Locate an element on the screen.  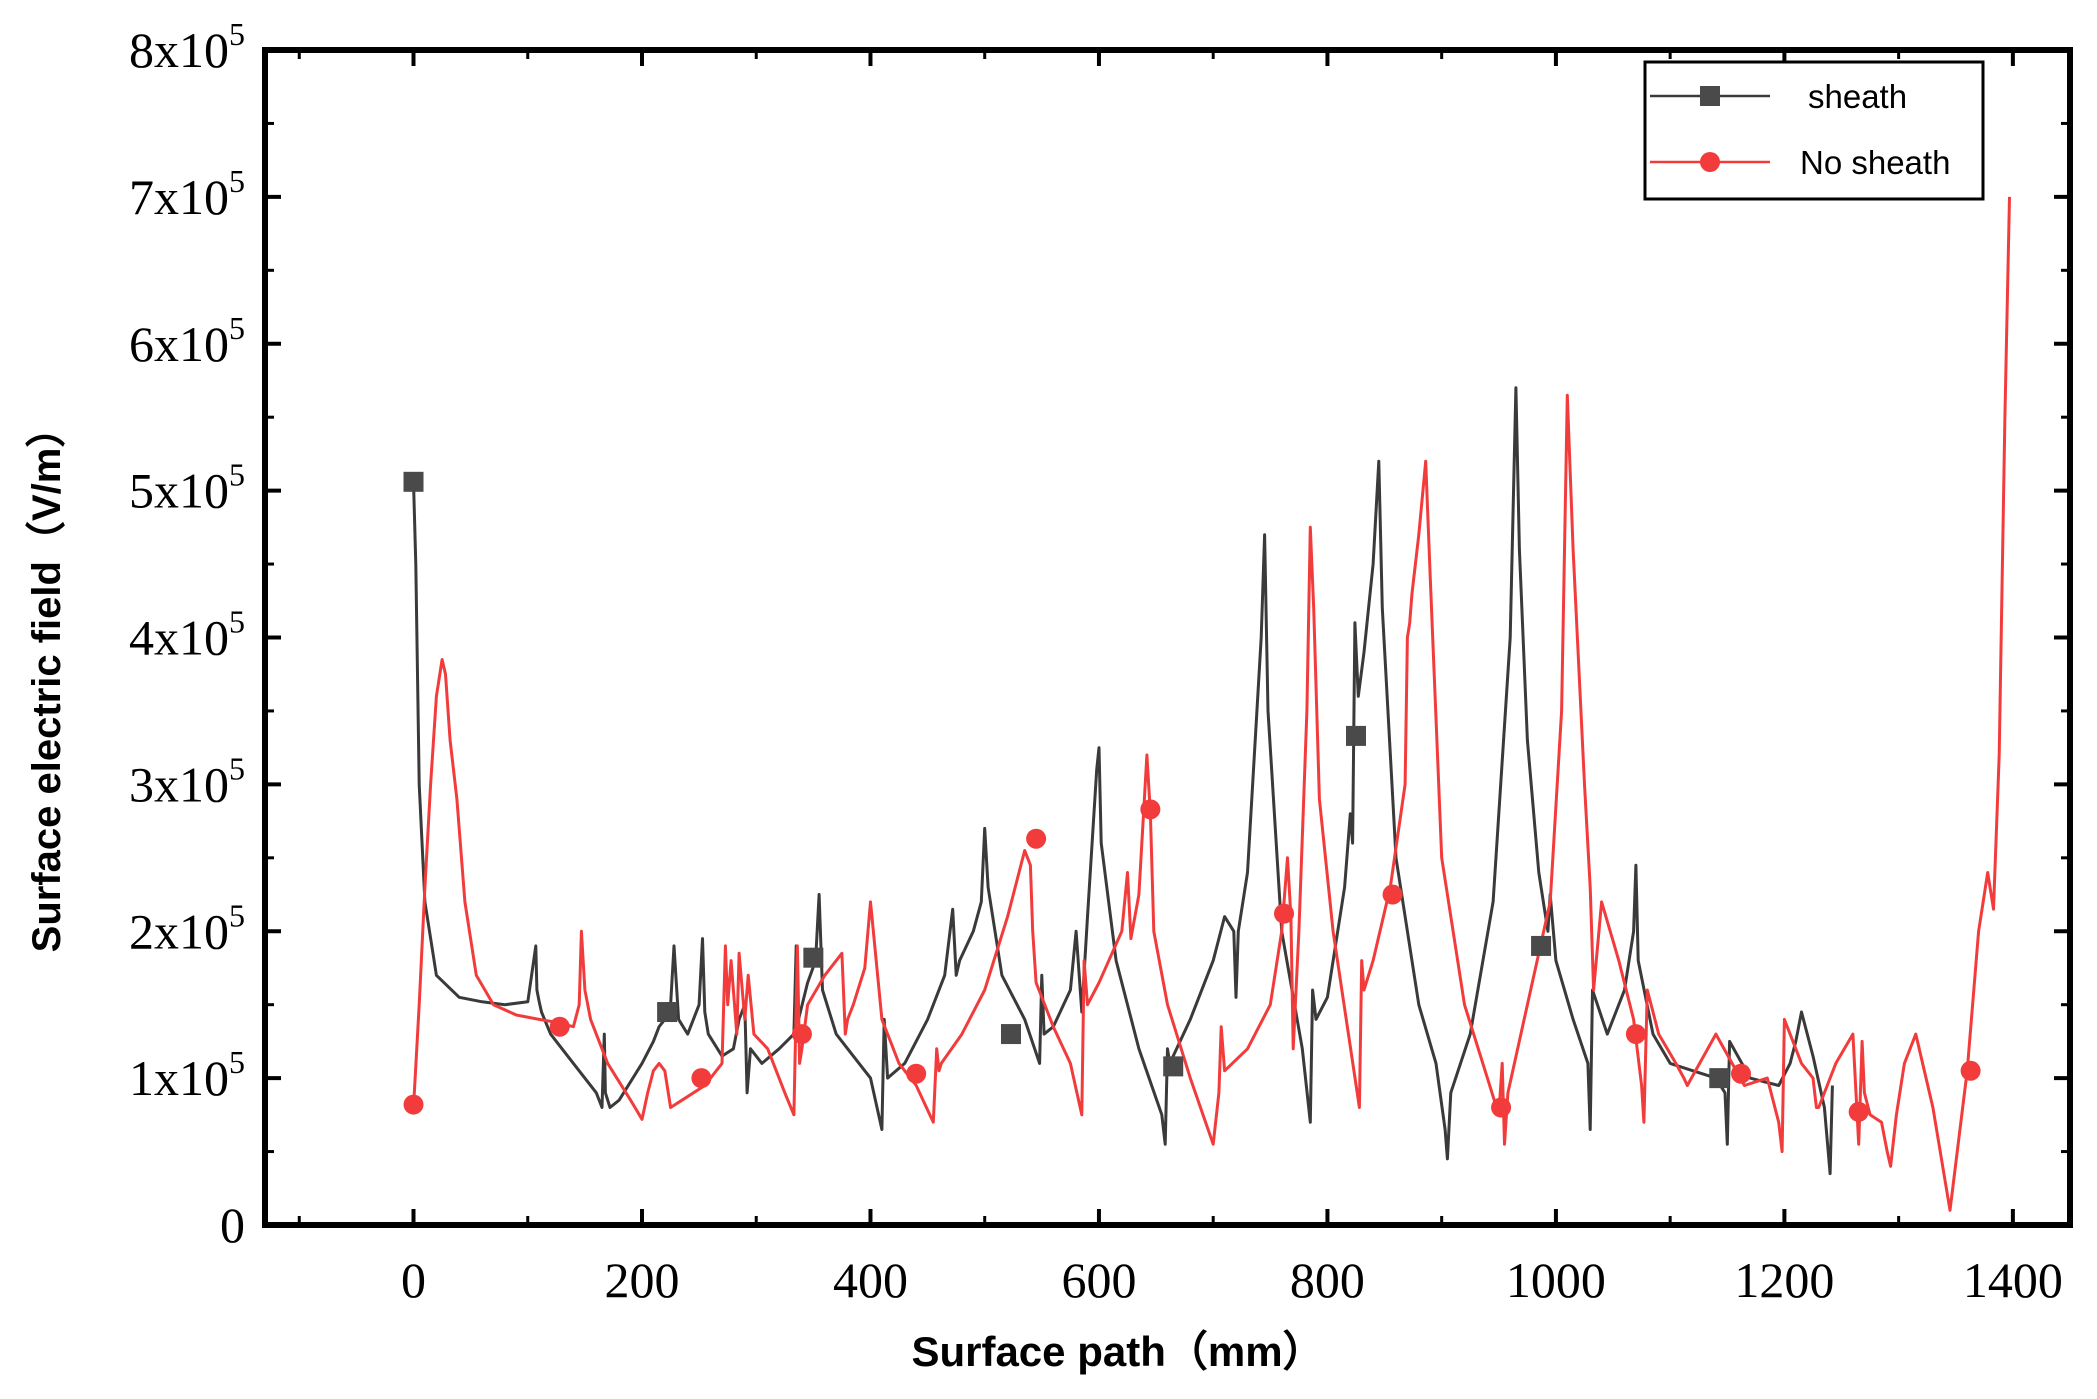
legend-label-no-sheath: No sheath is located at coordinates (1875, 162).